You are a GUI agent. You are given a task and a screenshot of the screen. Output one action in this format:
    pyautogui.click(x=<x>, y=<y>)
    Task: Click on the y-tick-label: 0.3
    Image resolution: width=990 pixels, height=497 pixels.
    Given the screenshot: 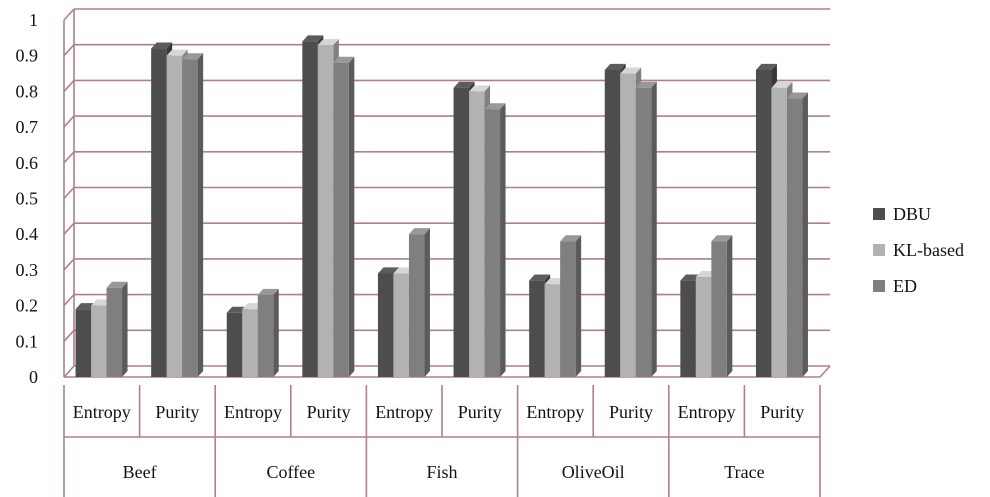 What is the action you would take?
    pyautogui.click(x=27, y=270)
    